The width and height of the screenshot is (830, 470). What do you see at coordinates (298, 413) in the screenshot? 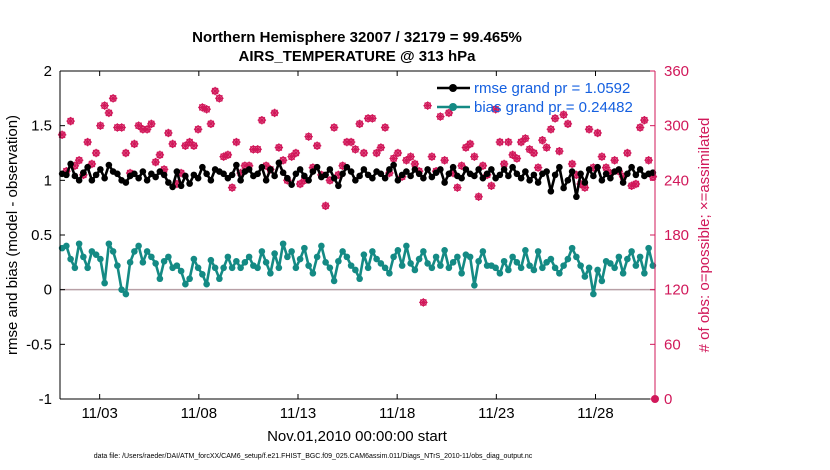
I see `x-tick-label: 11/13` at bounding box center [298, 413].